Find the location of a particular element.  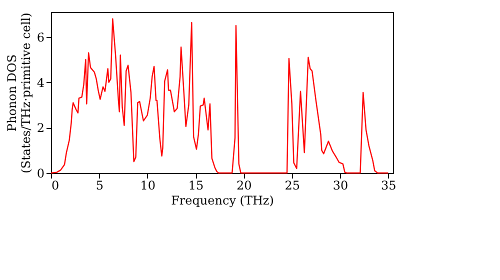

x-axis-title: Frequency (THz) is located at coordinates (222, 201).